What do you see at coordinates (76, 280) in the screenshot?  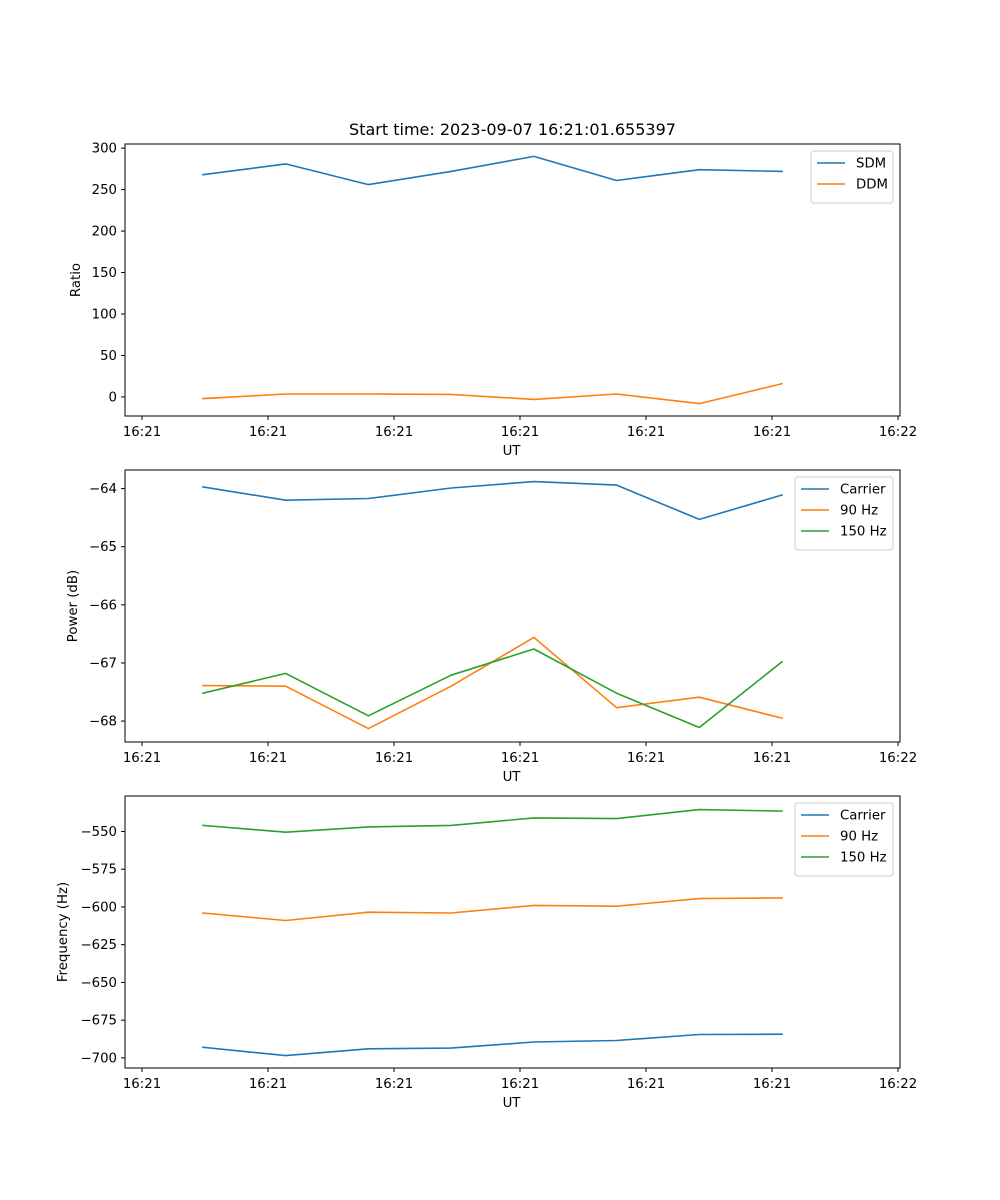 I see `y-axis-label: Ratio` at bounding box center [76, 280].